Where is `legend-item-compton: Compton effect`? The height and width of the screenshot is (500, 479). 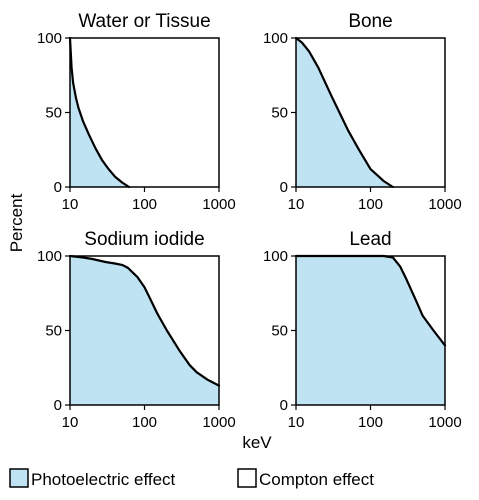
legend-item-compton: Compton effect is located at coordinates (305, 478).